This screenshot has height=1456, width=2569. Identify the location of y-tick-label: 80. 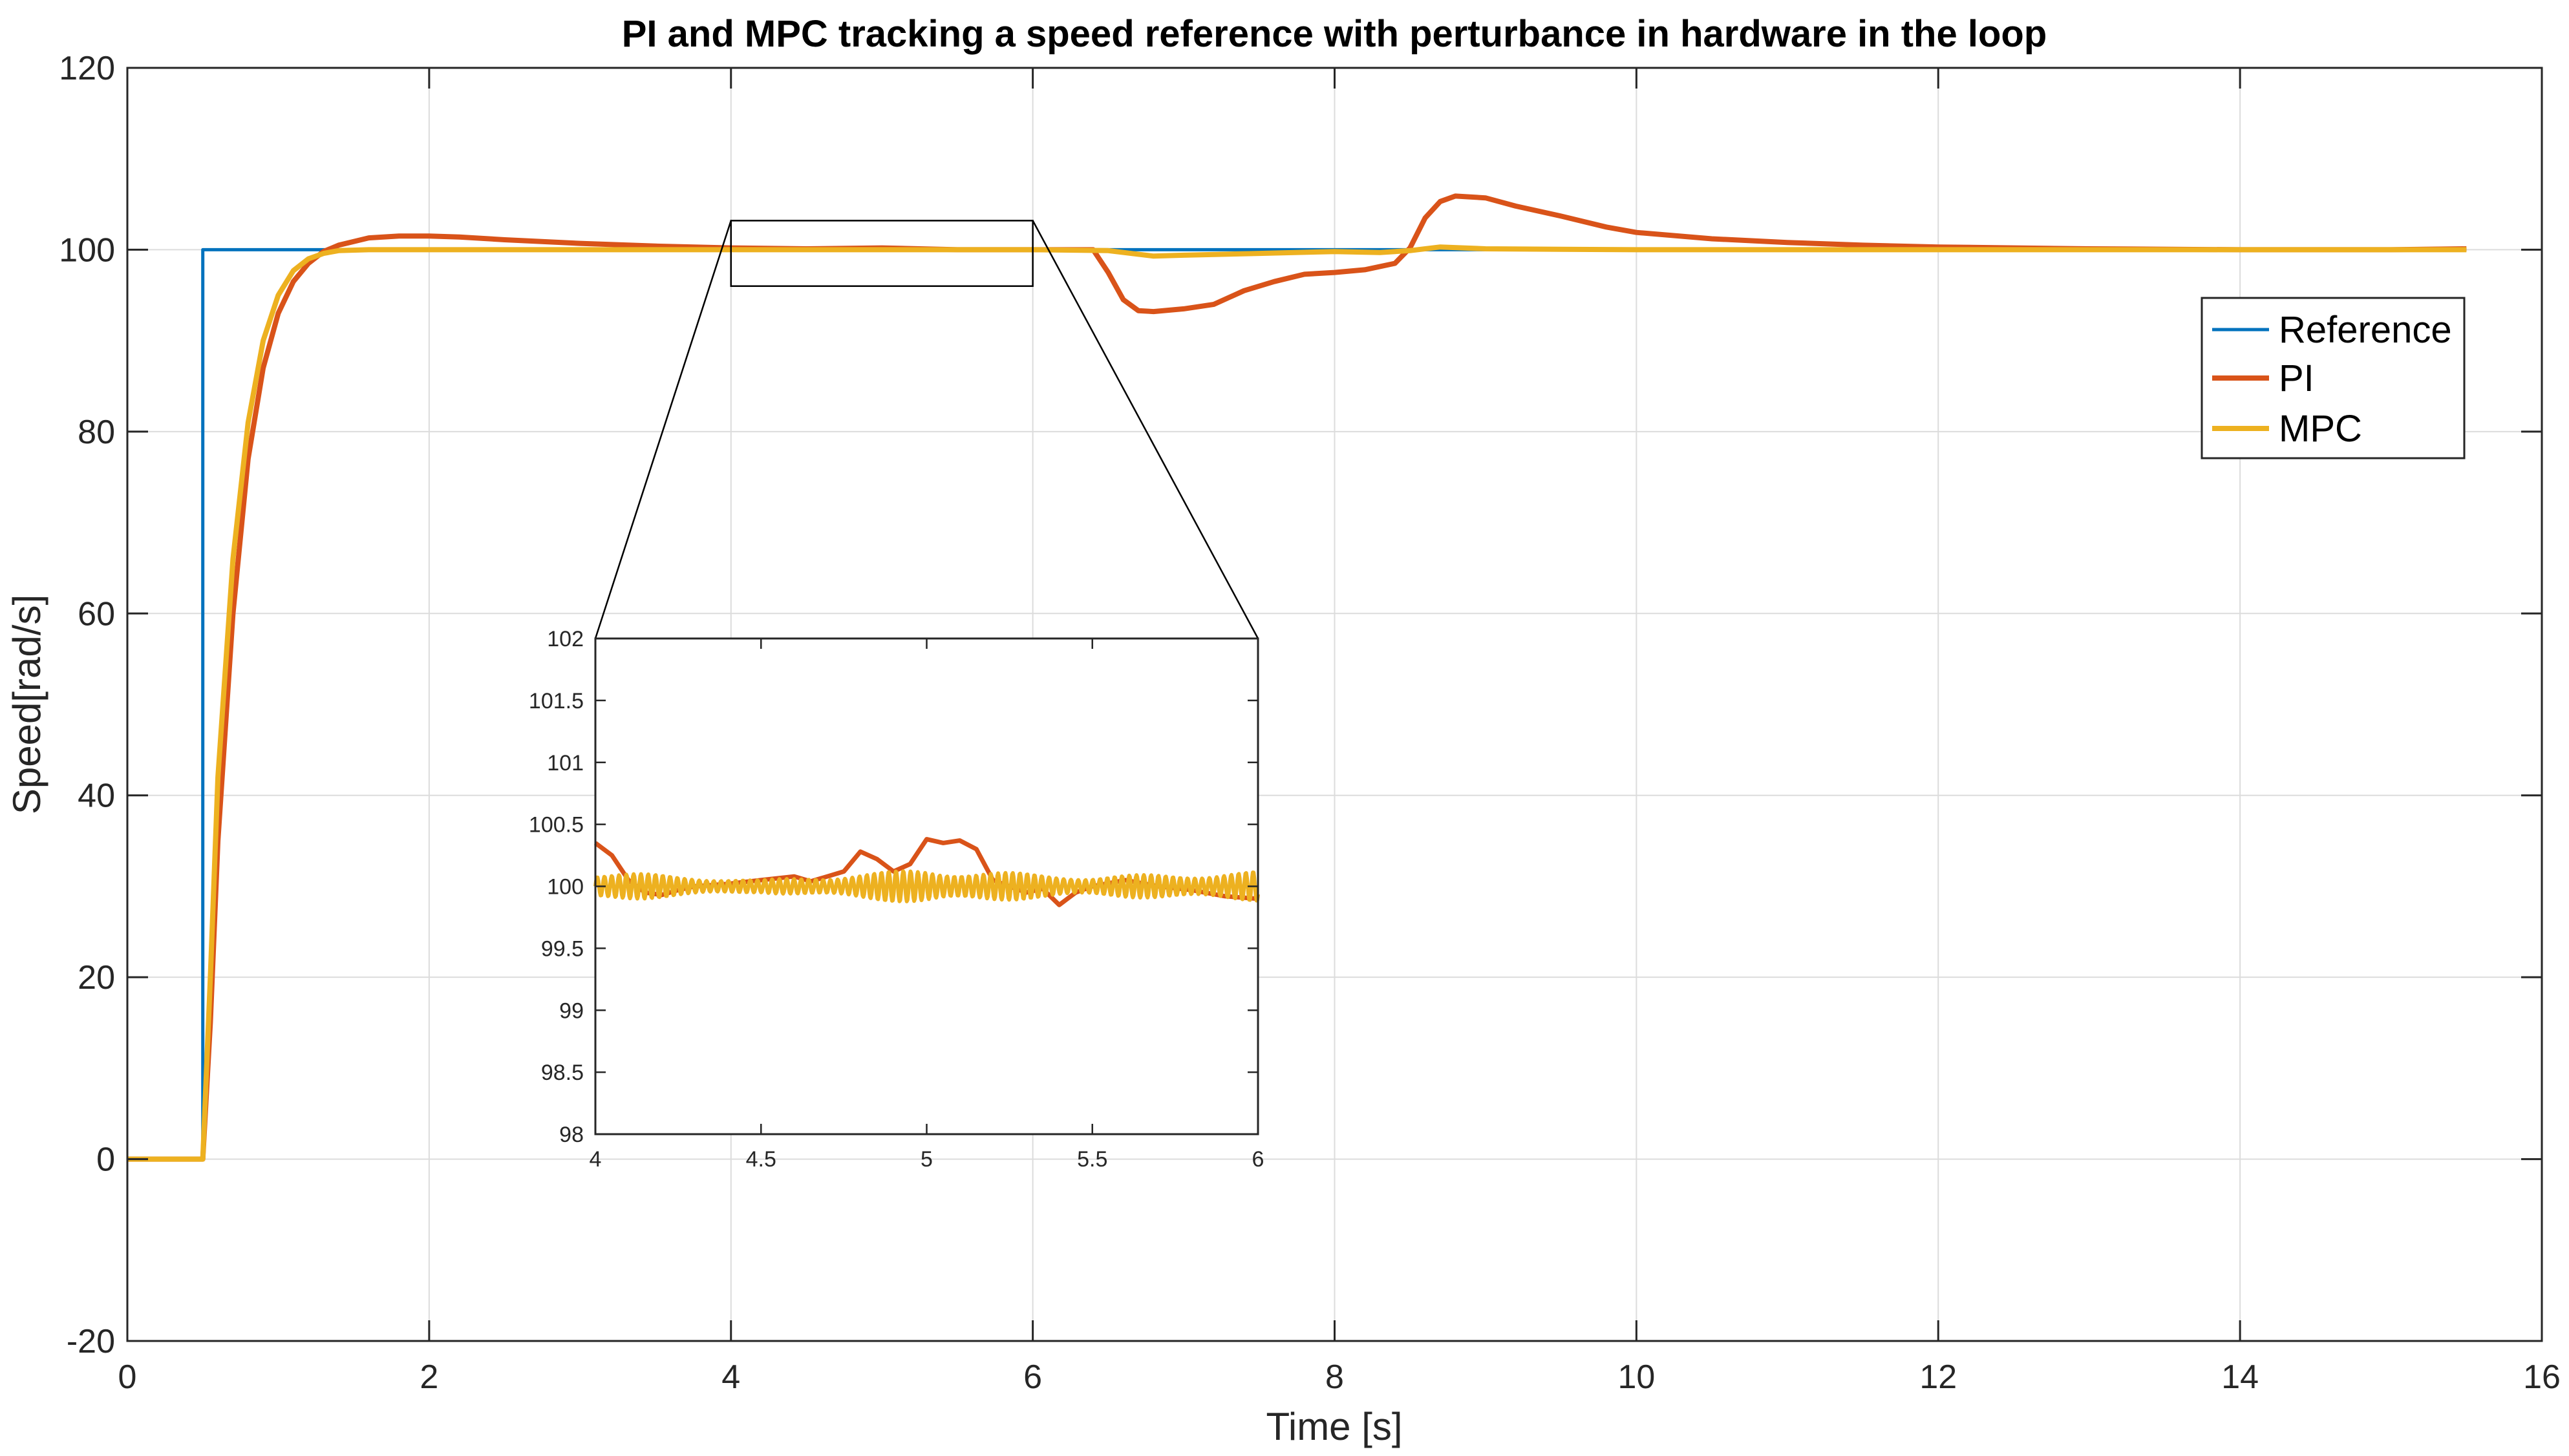
(96, 432).